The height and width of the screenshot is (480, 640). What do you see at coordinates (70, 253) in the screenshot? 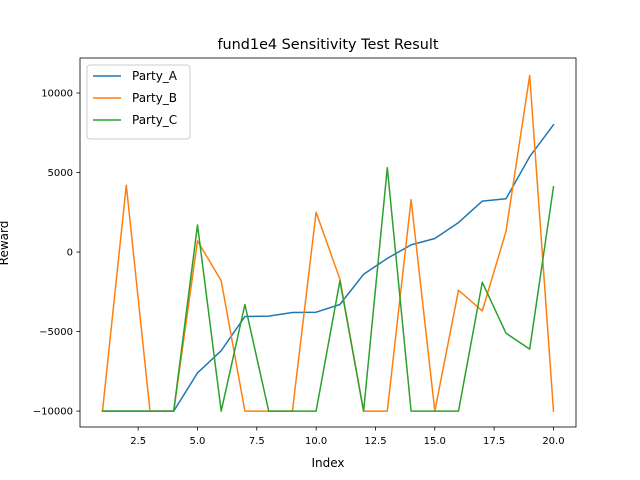
I see `y-tick-label: 0` at bounding box center [70, 253].